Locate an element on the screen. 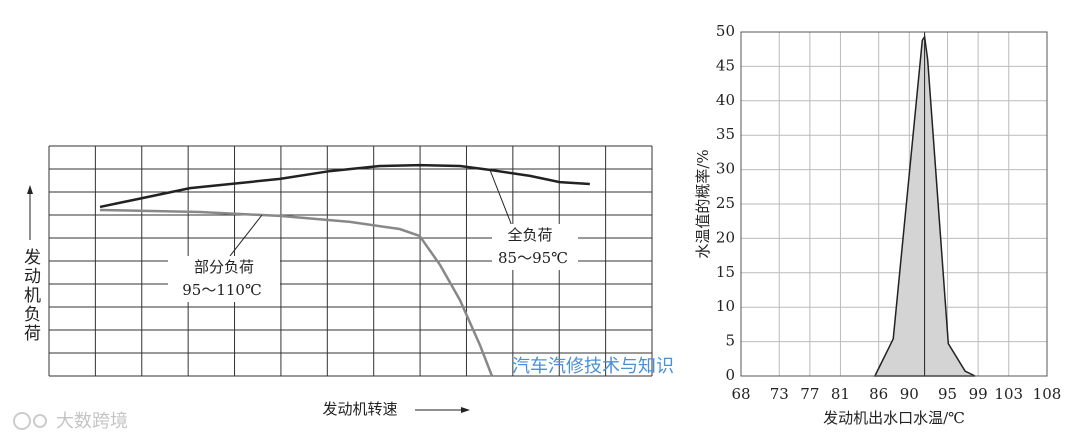  watermark: 大数跨境 is located at coordinates (92, 421).